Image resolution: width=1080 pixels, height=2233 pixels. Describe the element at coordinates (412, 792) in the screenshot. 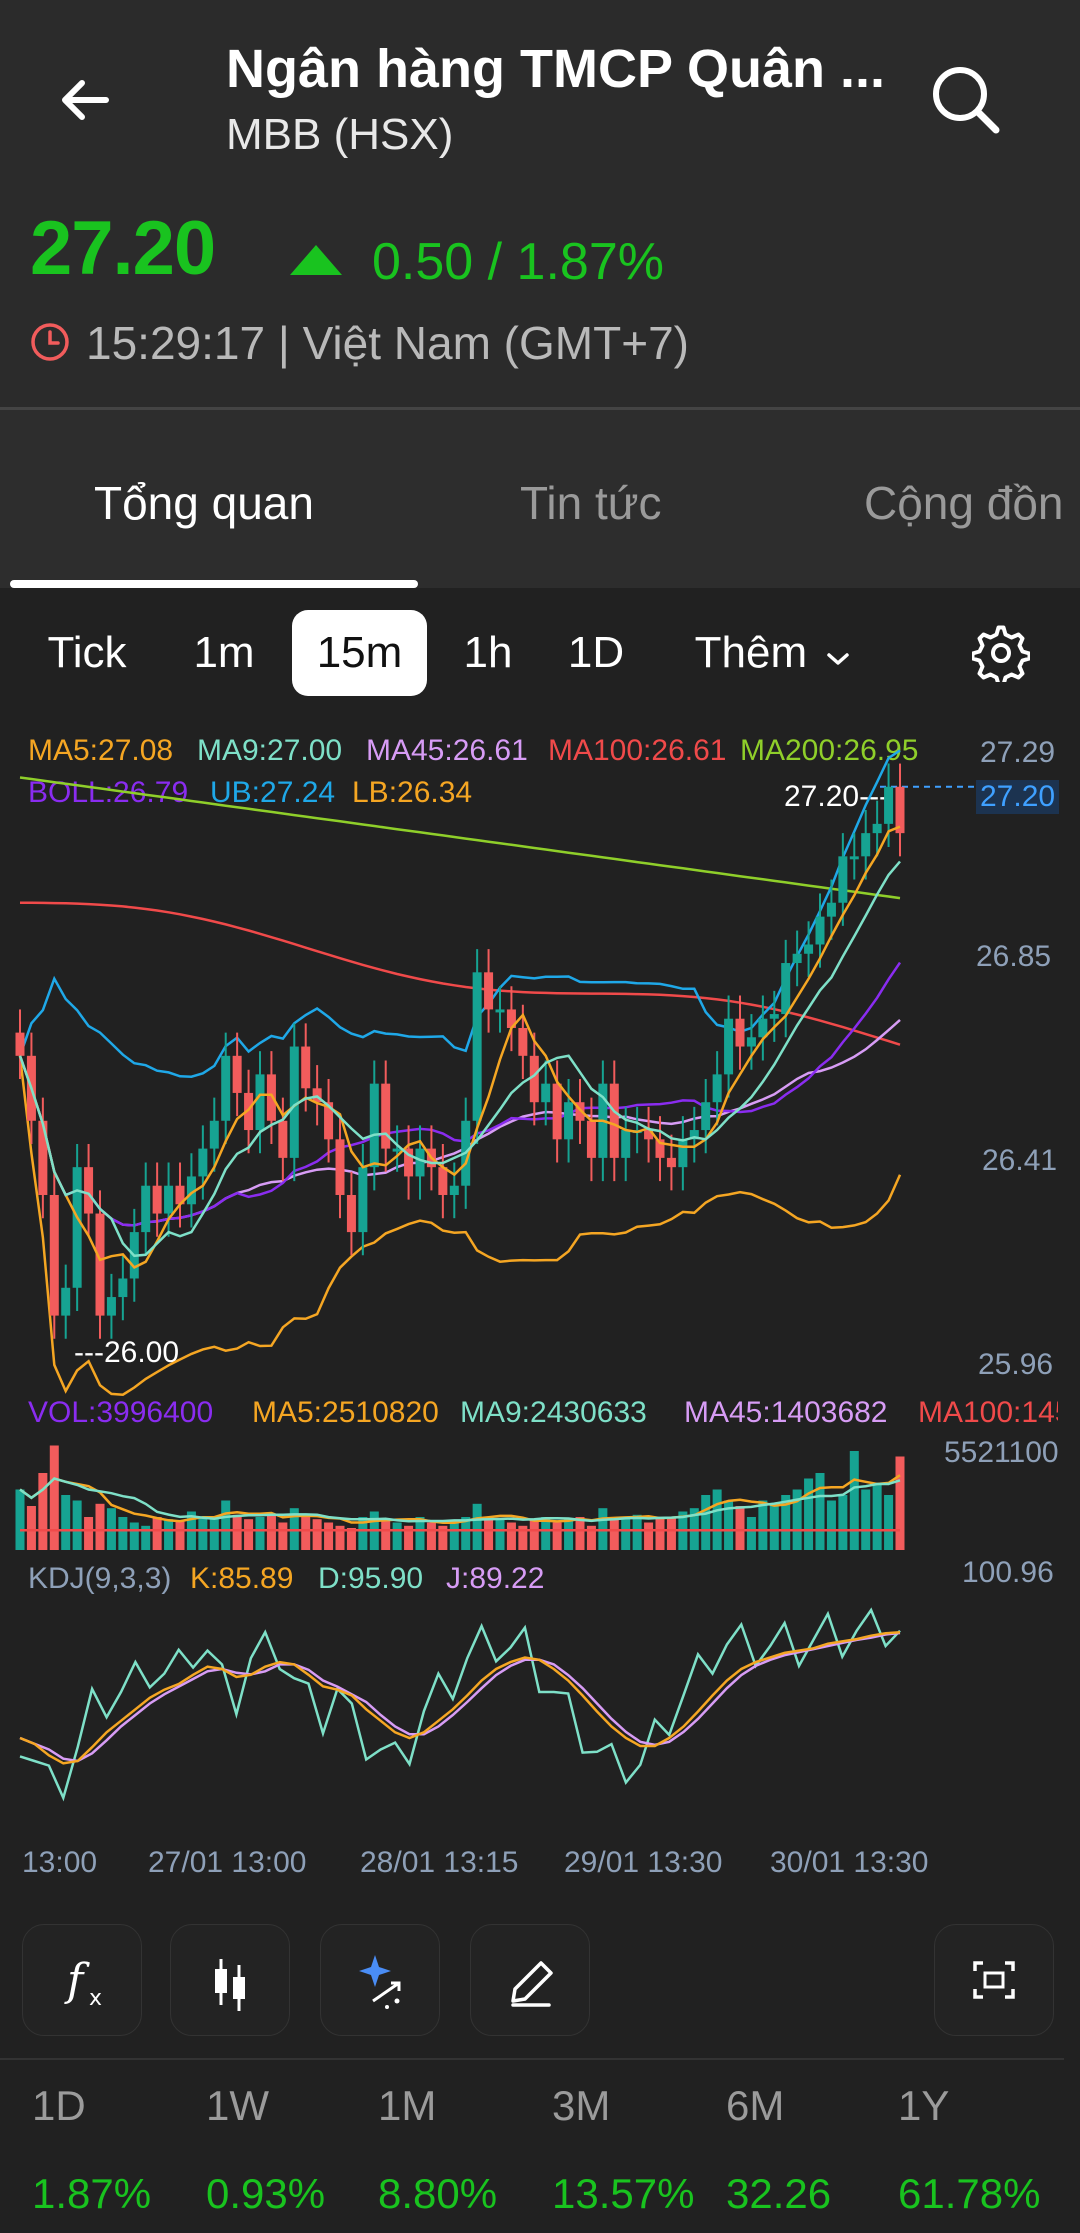

I see `legend-lb: LB:26.34` at that location.